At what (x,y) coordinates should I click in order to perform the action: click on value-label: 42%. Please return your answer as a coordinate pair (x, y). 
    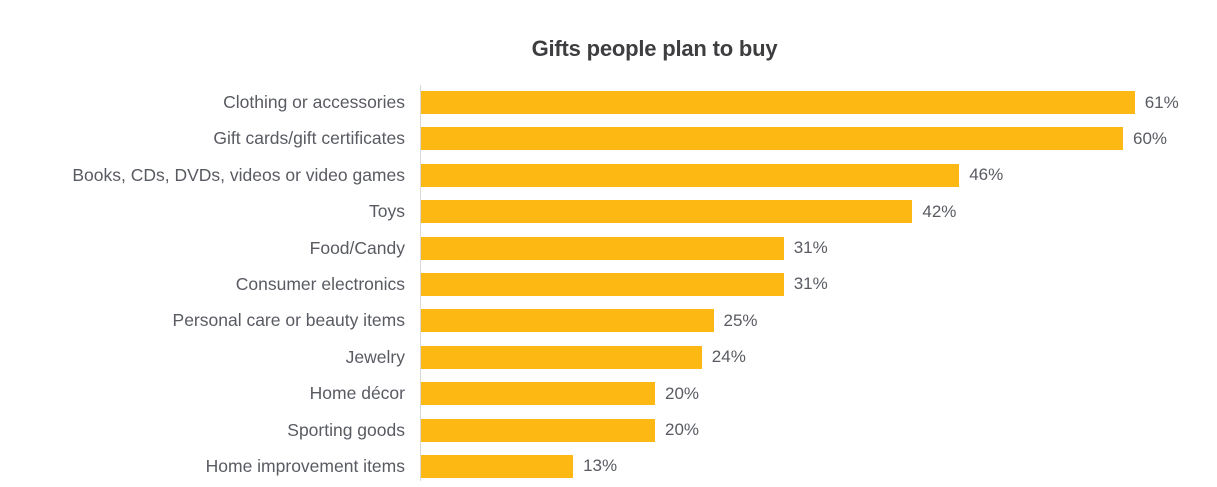
    Looking at the image, I should click on (939, 211).